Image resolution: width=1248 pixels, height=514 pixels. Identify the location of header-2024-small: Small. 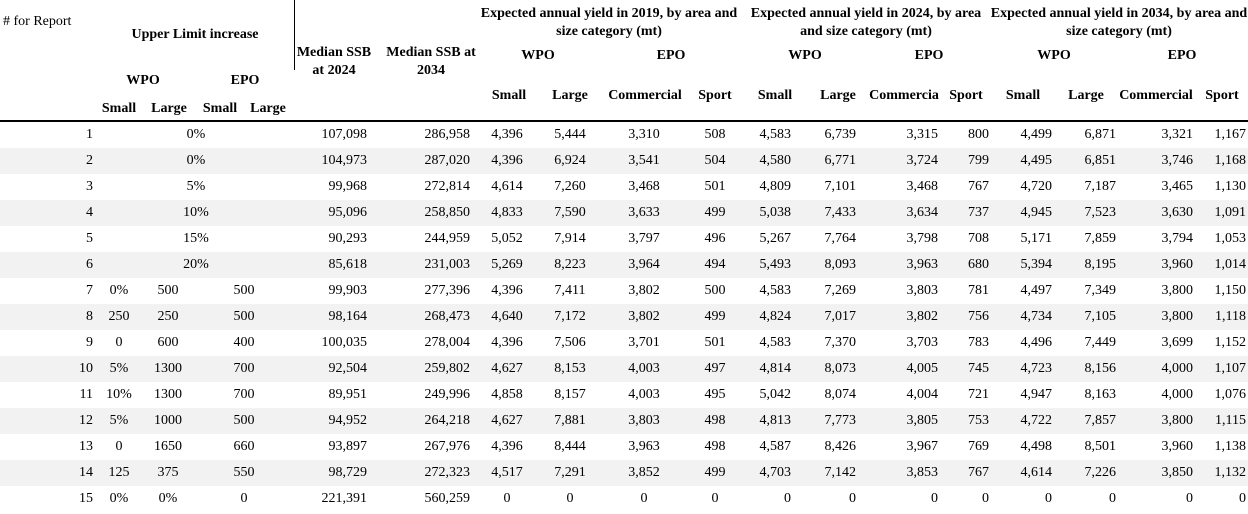
(775, 95).